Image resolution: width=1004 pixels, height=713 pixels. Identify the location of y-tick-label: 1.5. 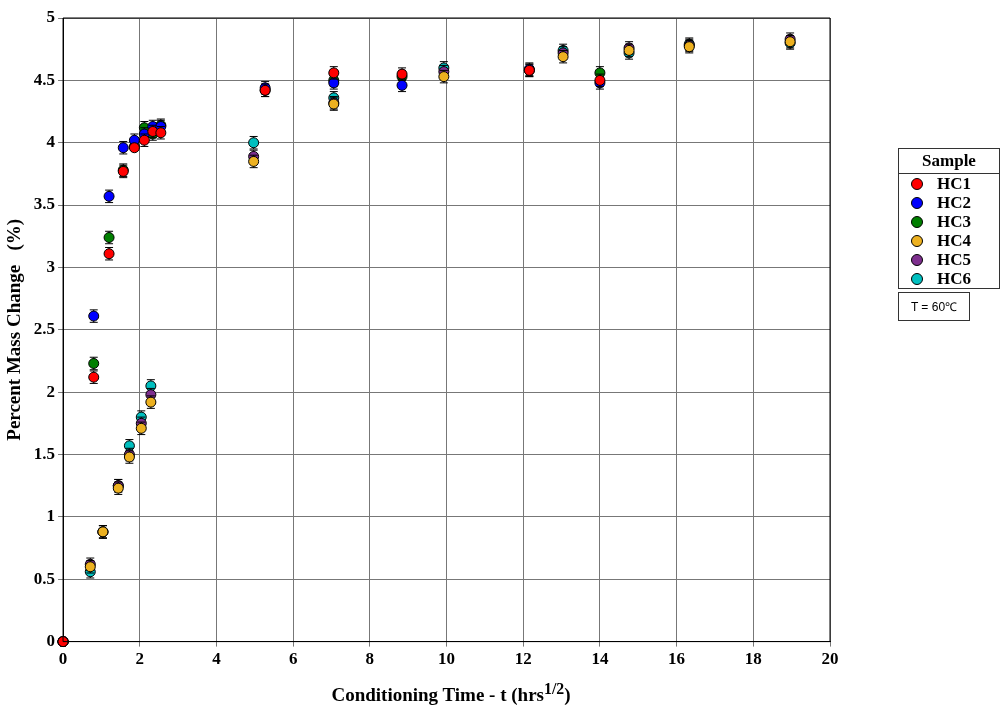
(44, 453).